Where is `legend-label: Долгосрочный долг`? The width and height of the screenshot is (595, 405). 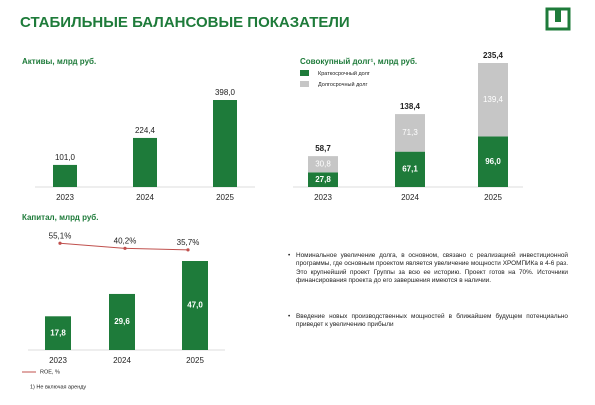 legend-label: Долгосрочный долг is located at coordinates (342, 84).